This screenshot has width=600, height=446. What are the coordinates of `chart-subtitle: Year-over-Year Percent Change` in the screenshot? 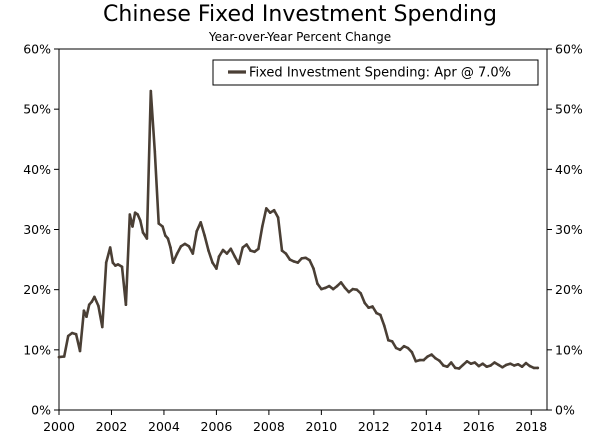 It's located at (300, 37).